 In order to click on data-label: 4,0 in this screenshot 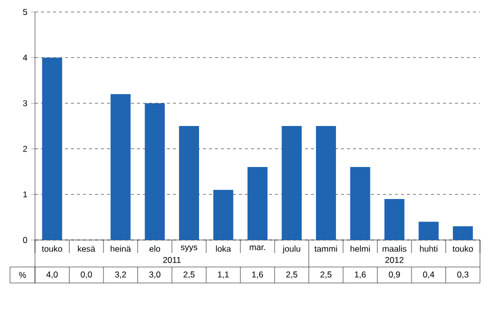, I will do `click(52, 274)`.